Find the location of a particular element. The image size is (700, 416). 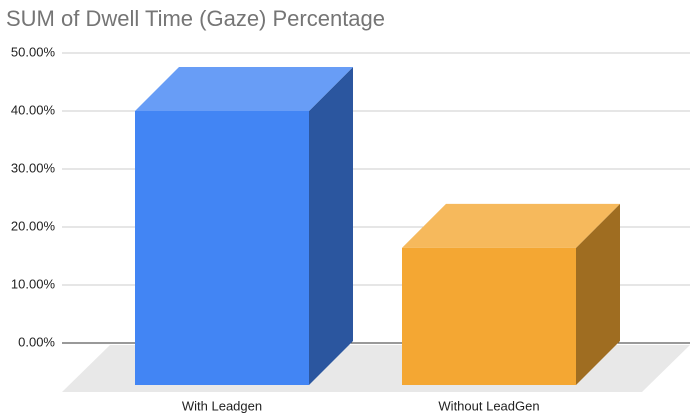

chart-title: SUM of Dwell Time (Gaze) Percentage is located at coordinates (195, 18).